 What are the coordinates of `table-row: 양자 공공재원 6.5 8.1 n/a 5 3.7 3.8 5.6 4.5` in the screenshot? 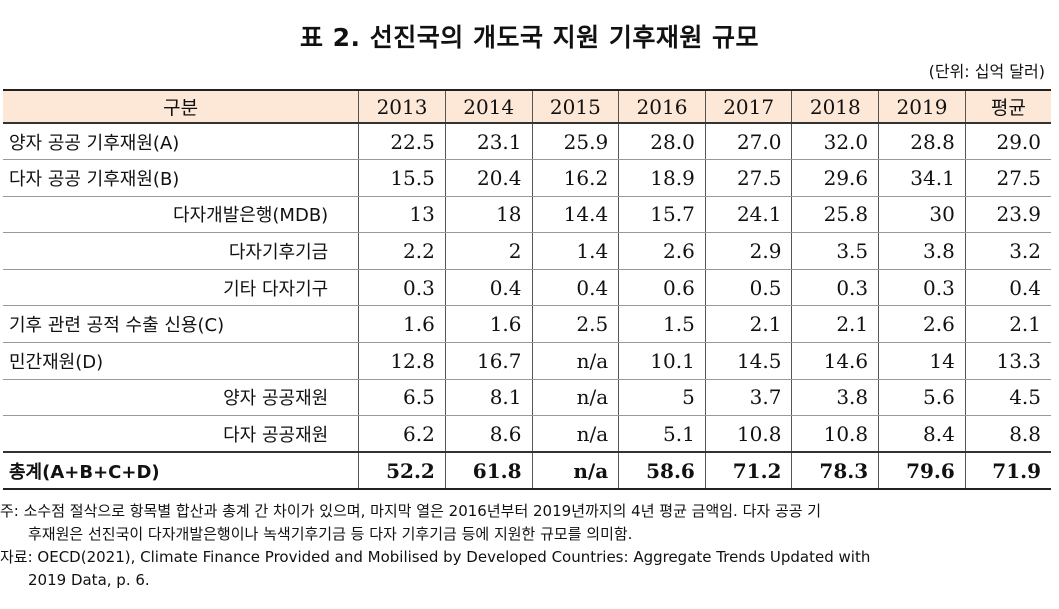 It's located at (527, 397).